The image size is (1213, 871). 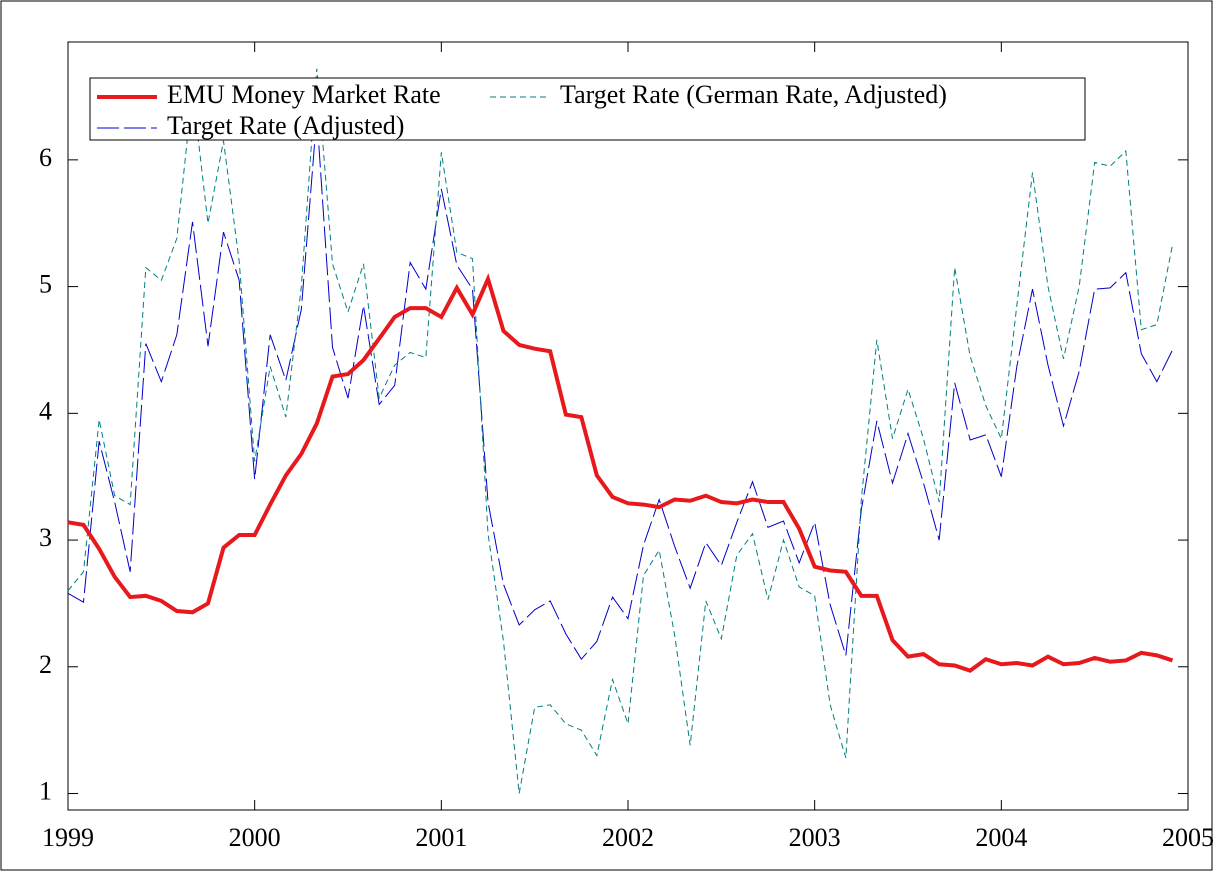 I want to click on y-tick-label: 1, so click(x=45, y=790).